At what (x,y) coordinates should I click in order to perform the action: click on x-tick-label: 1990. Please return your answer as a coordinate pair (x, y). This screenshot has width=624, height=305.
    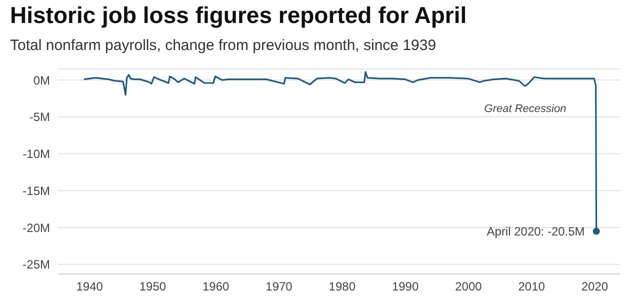
    Looking at the image, I should click on (405, 287).